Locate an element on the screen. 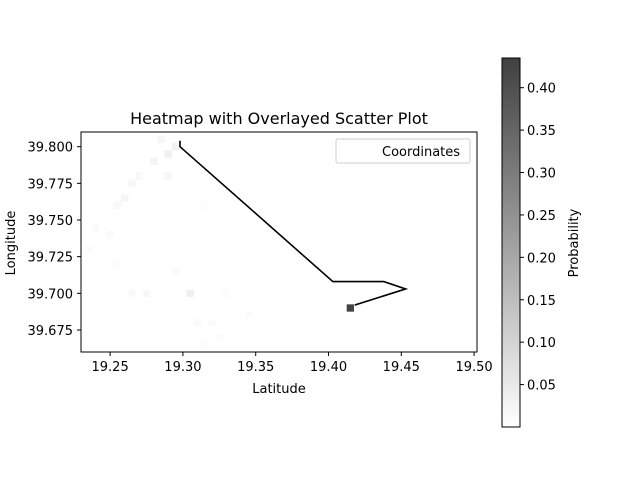 This screenshot has width=640, height=480. x-axis-label: Latitude is located at coordinates (279, 389).